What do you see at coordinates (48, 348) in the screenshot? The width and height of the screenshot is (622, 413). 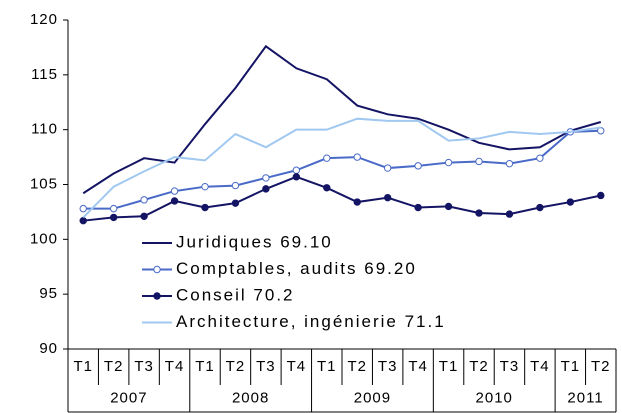 I see `y-tick-label: 90` at bounding box center [48, 348].